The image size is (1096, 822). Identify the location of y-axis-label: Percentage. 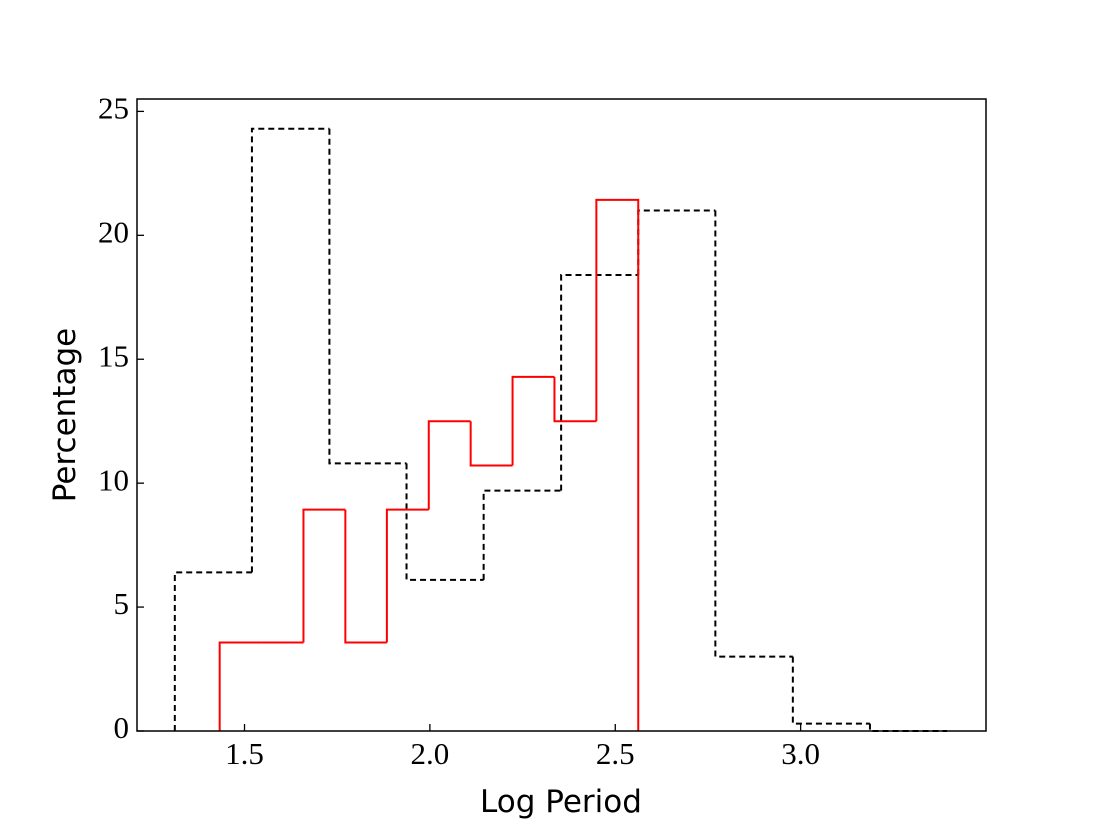
(65, 415).